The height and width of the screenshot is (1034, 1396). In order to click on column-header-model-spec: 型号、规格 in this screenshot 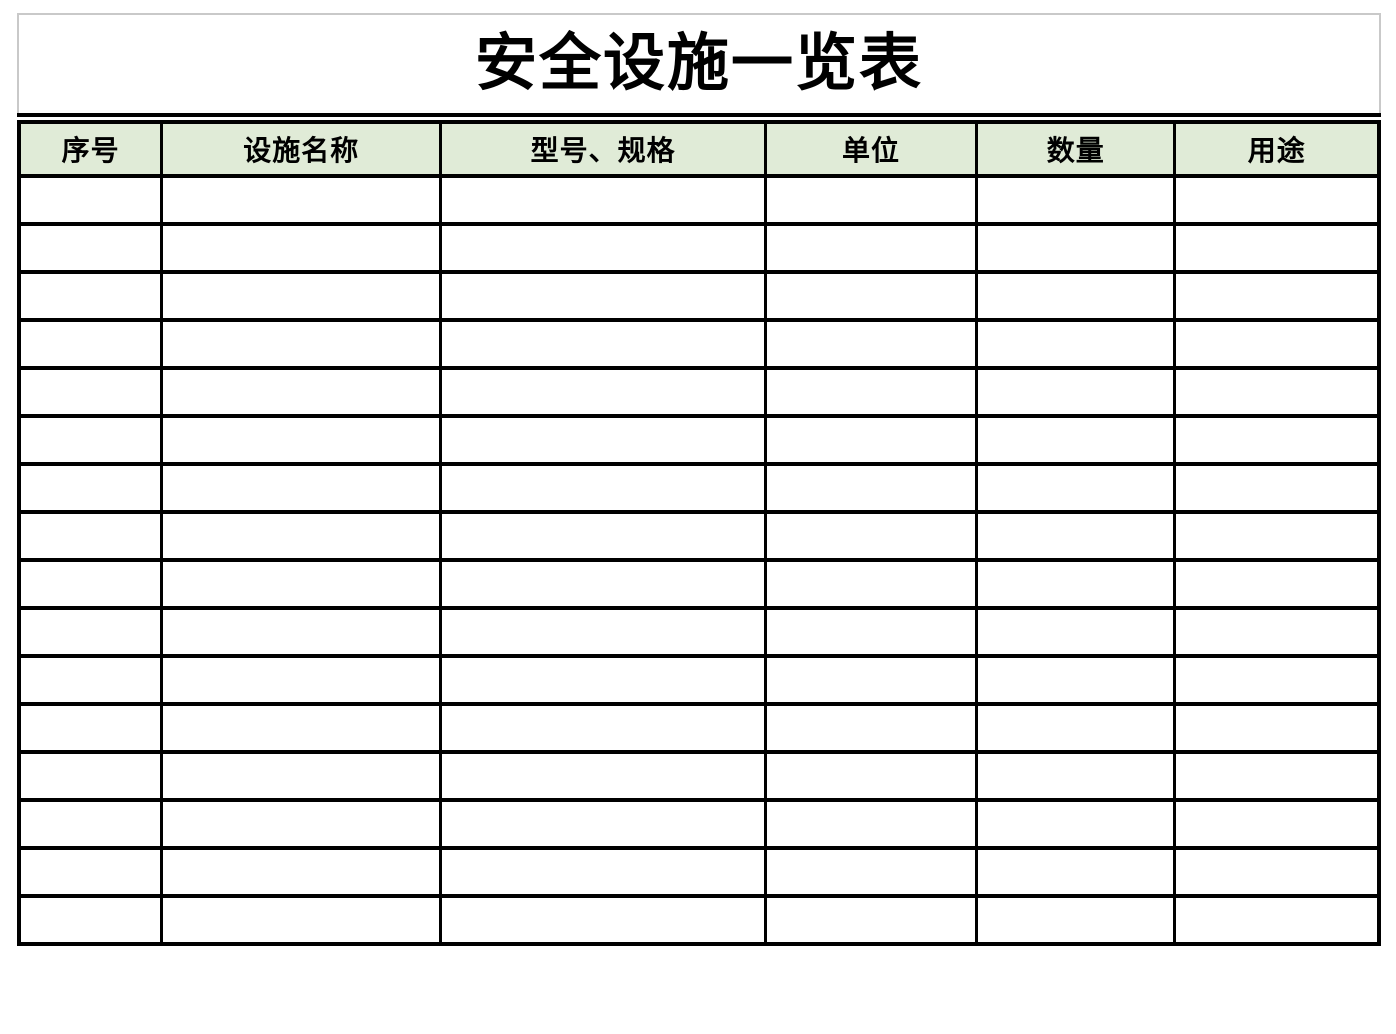, I will do `click(603, 149)`.